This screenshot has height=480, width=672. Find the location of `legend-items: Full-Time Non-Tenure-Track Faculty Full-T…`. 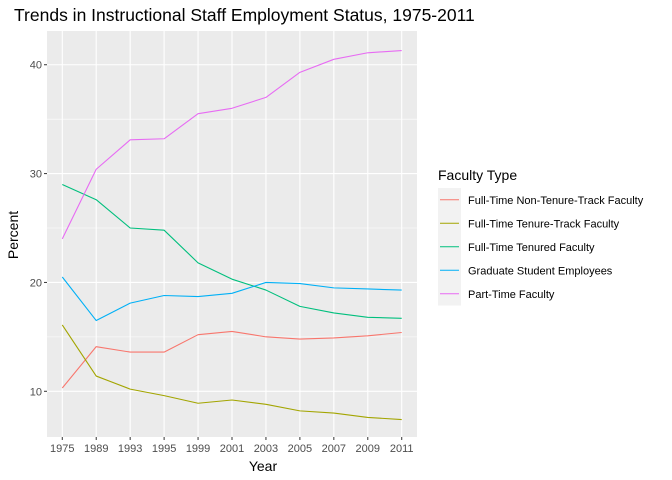

legend-items: Full-Time Non-Tenure-Track Faculty Full-T… is located at coordinates (541, 247).